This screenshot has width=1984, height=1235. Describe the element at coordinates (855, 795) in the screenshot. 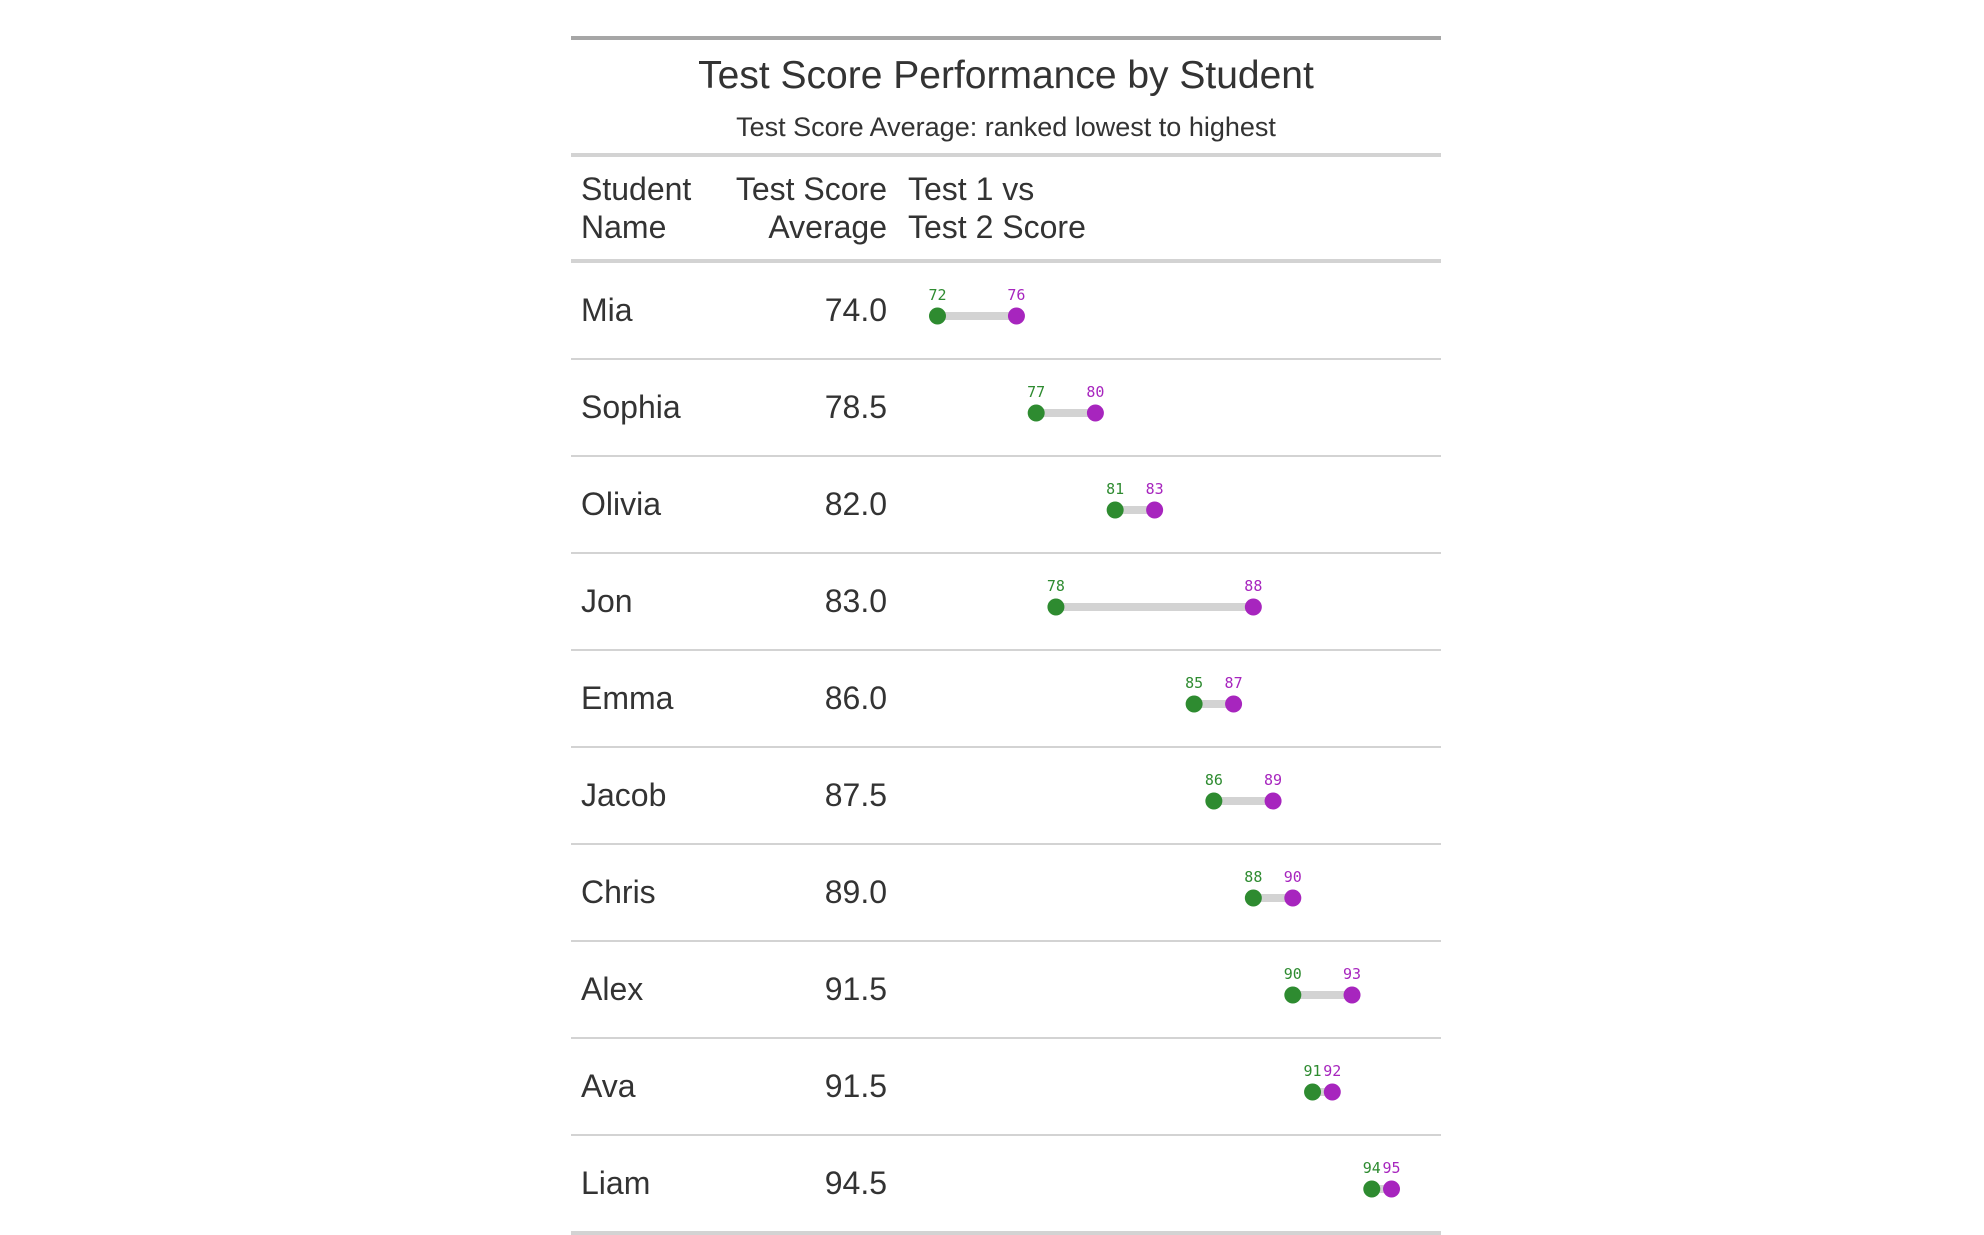

I see `test-score-average: 87.5` at that location.